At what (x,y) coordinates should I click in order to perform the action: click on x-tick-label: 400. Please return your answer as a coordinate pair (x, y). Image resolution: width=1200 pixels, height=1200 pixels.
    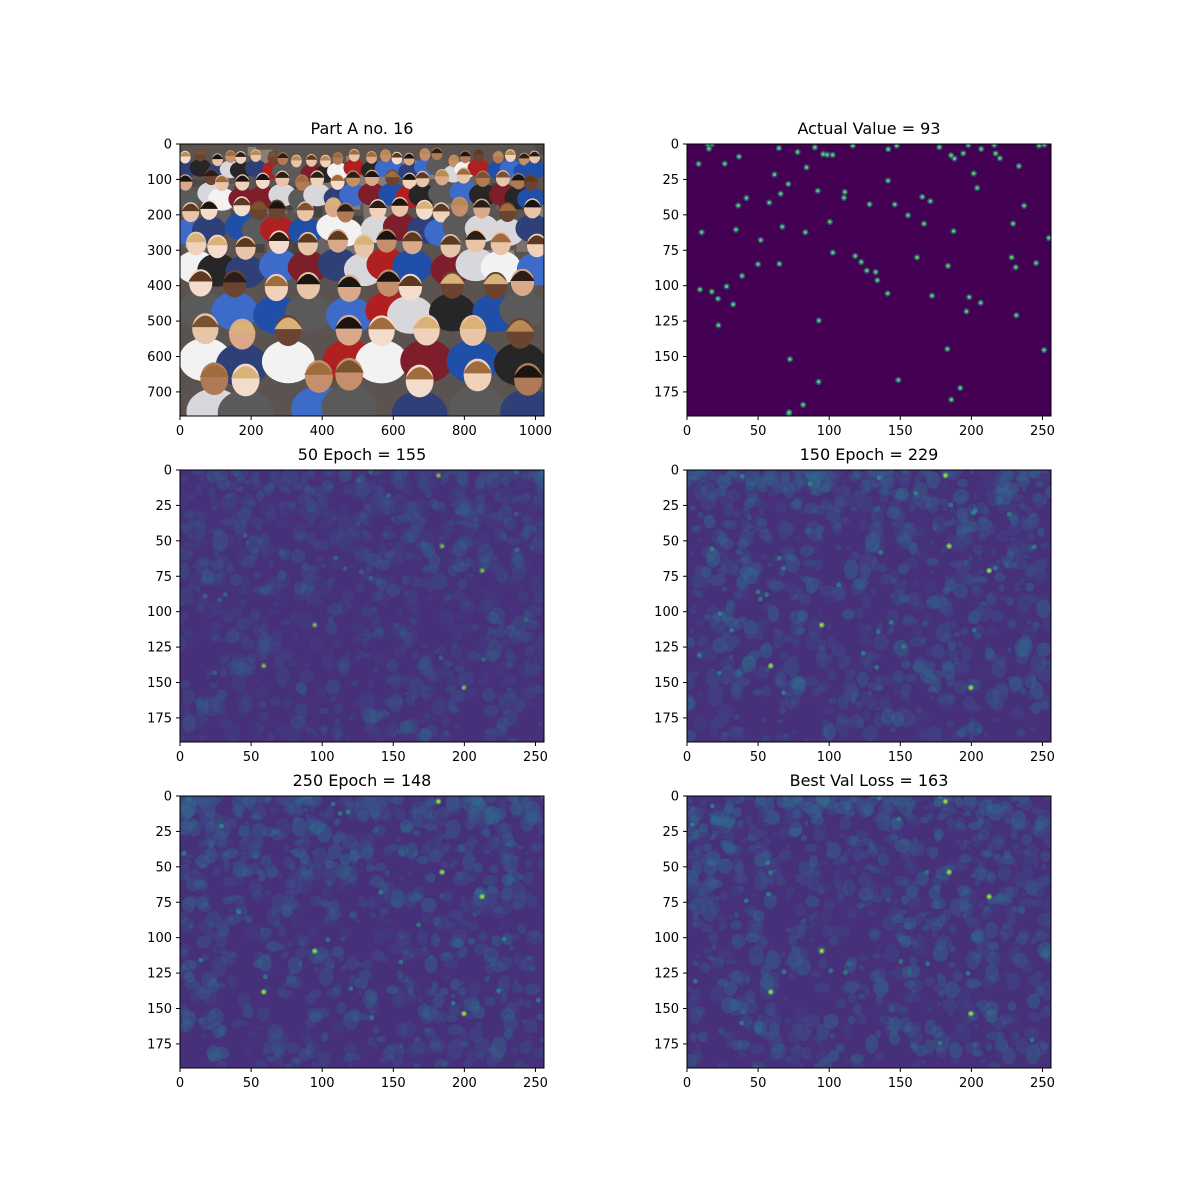
    Looking at the image, I should click on (322, 431).